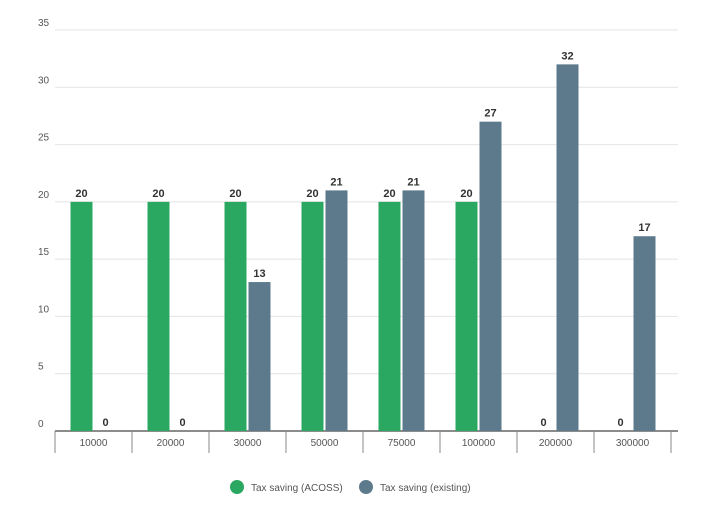 This screenshot has width=724, height=515. I want to click on y-tick-label: 0, so click(41, 424).